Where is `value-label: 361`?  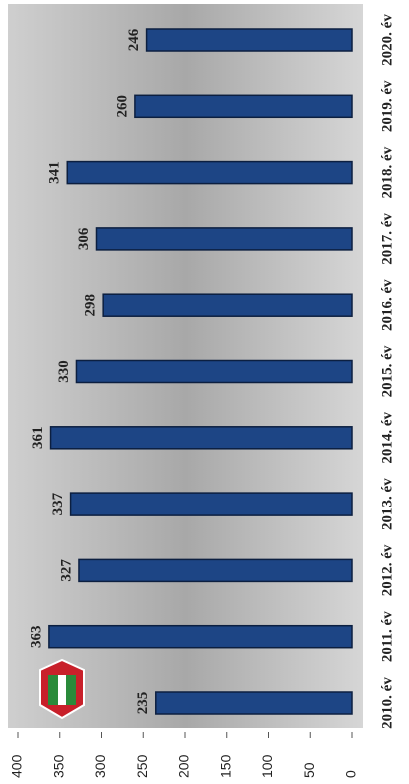
value-label: 361 is located at coordinates (38, 438).